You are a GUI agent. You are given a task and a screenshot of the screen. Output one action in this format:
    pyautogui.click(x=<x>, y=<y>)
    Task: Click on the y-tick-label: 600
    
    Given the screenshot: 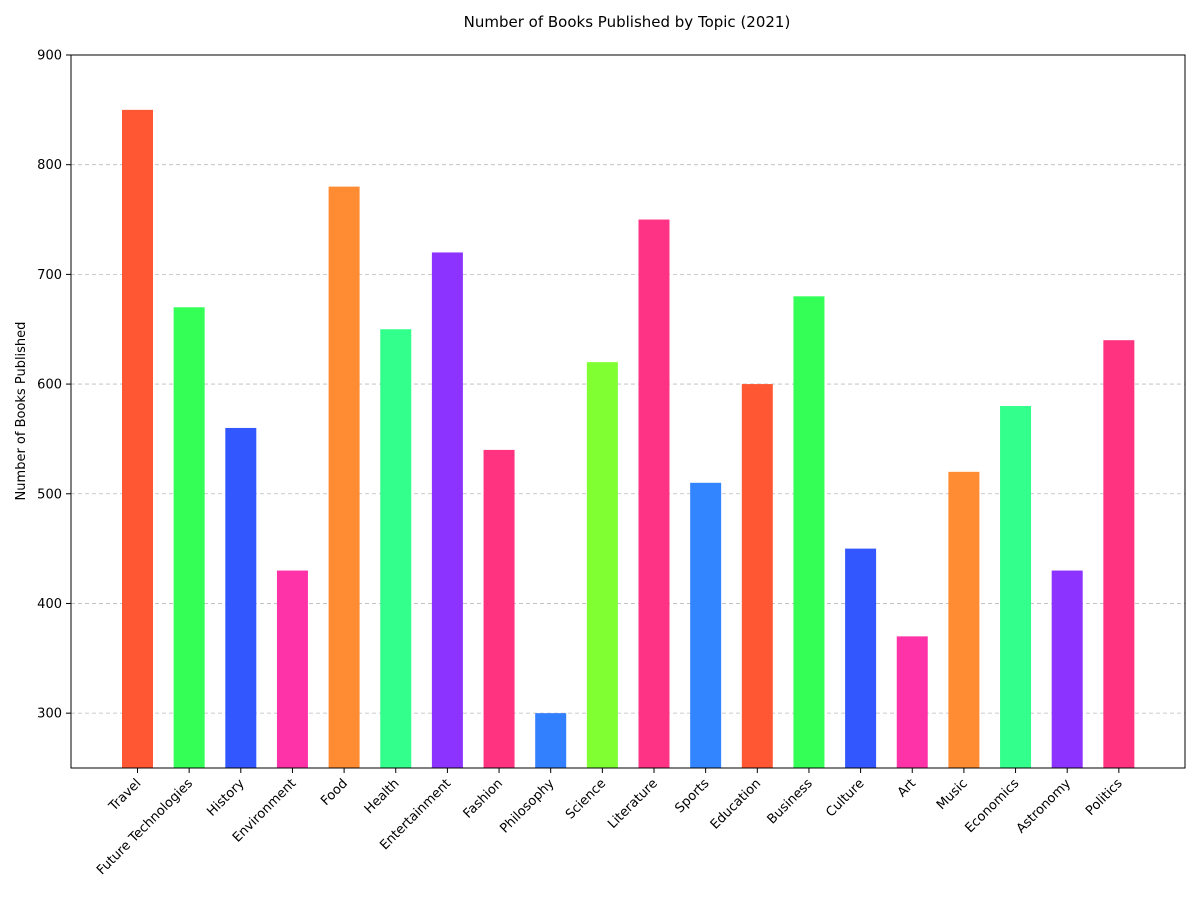 What is the action you would take?
    pyautogui.click(x=49, y=385)
    